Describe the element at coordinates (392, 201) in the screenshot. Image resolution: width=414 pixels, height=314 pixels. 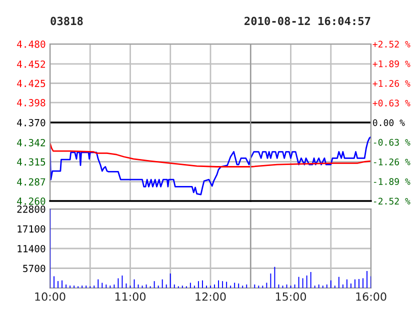
I see `text: -2.52 %` at that location.